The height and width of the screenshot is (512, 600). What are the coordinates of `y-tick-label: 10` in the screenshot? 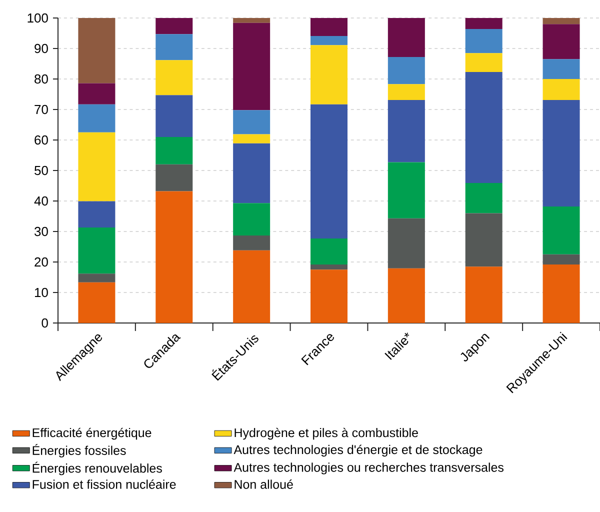 It's located at (41, 293).